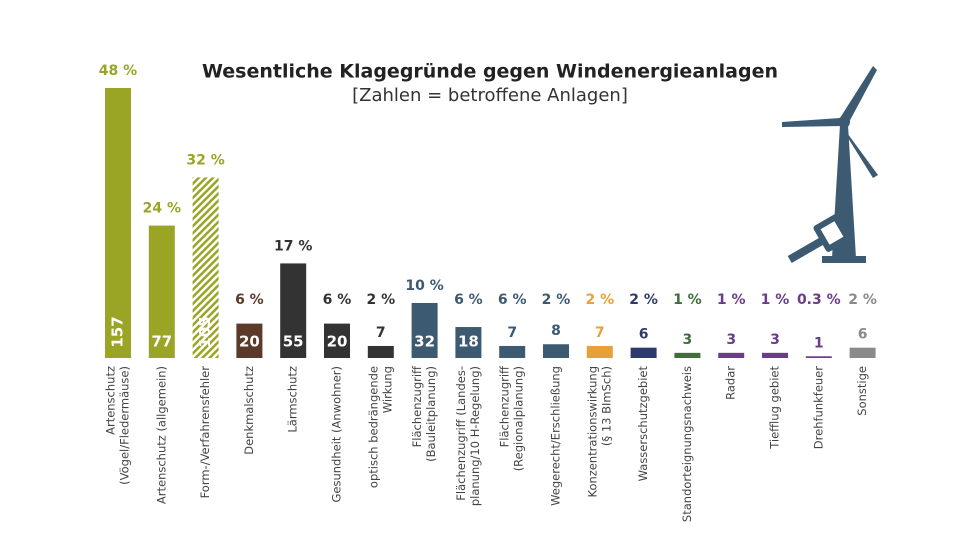  I want to click on x-tick-label: Radar, so click(731, 383).